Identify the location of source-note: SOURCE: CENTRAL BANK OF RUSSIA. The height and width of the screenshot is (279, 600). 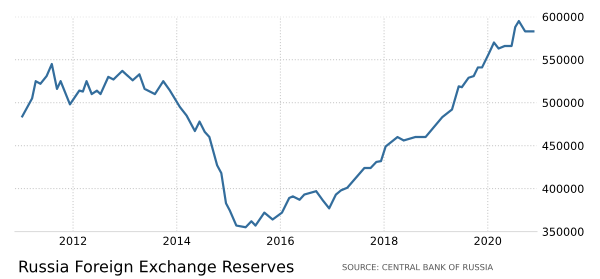
(418, 267).